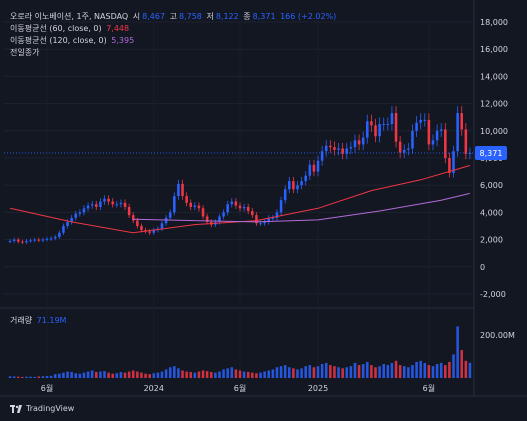  What do you see at coordinates (42, 408) in the screenshot?
I see `tradingview-brand: TradingView` at bounding box center [42, 408].